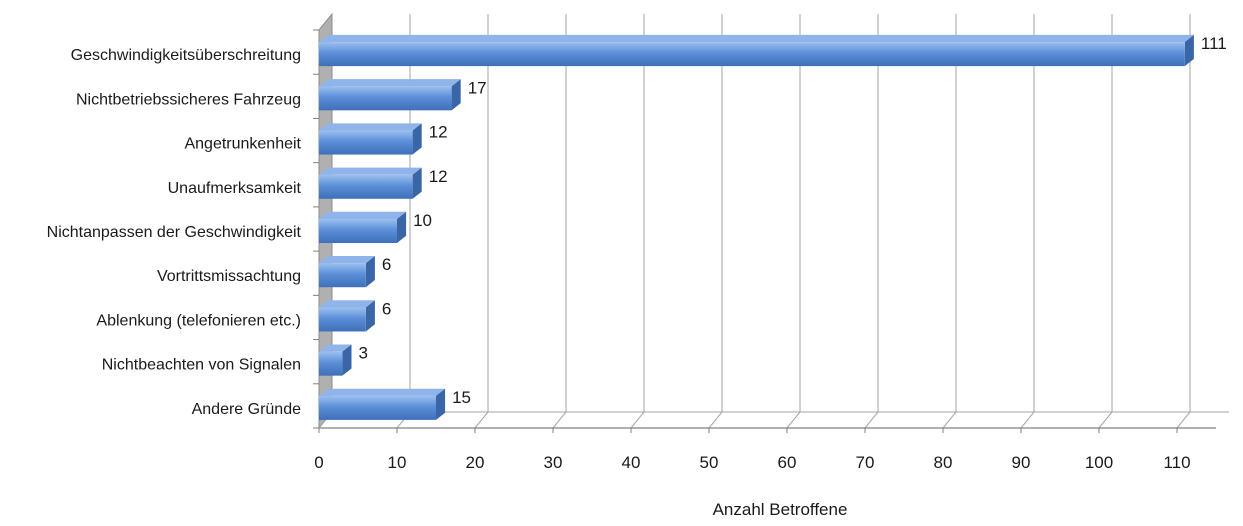  Describe the element at coordinates (477, 87) in the screenshot. I see `data-label: 17` at that location.